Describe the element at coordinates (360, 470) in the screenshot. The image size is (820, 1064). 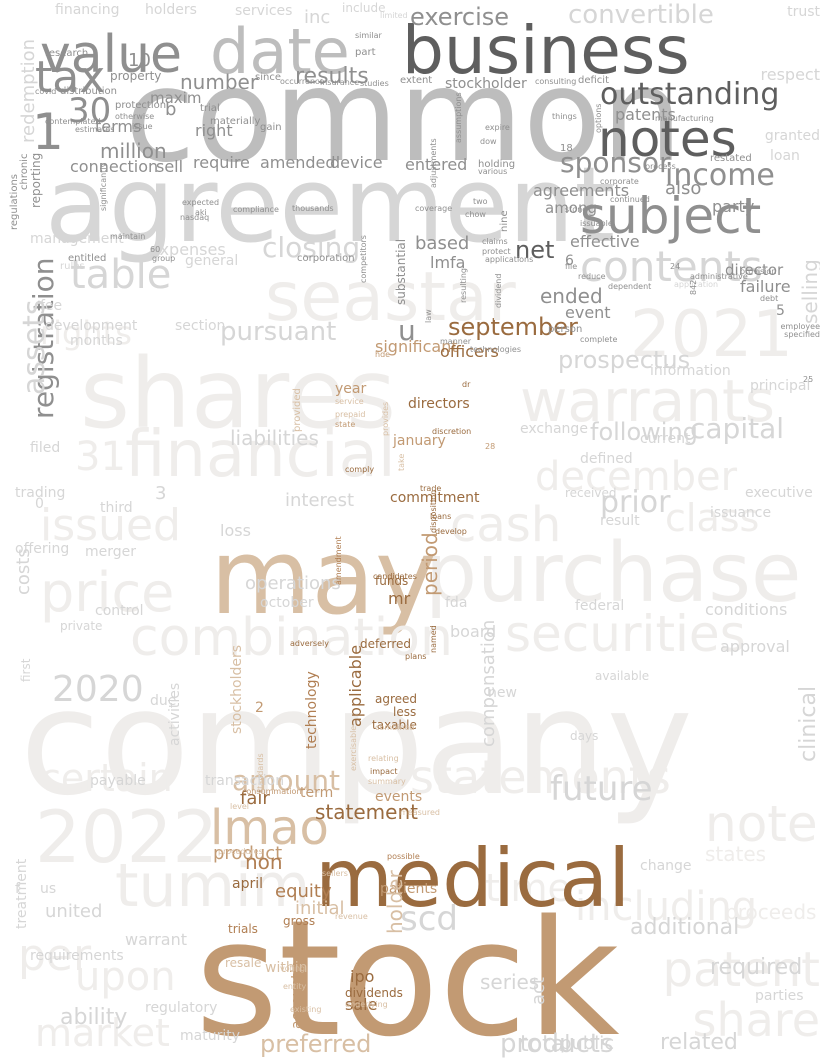
I see `word-comply: comply` at that location.